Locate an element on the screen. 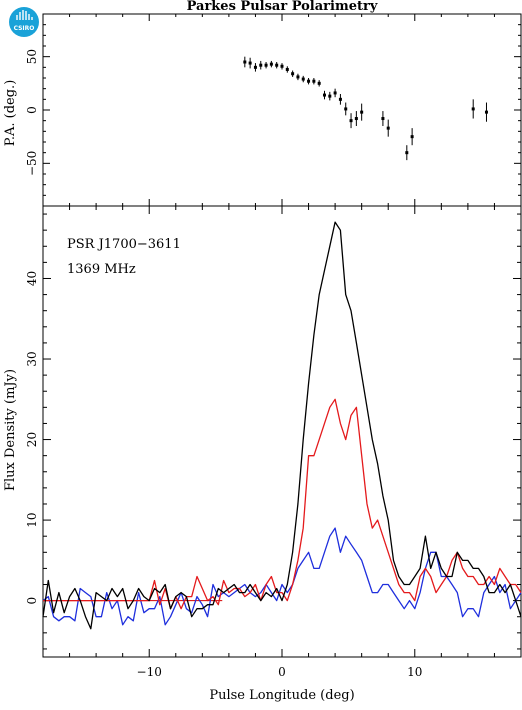  profile-x-tick-label: −10 is located at coordinates (149, 672).